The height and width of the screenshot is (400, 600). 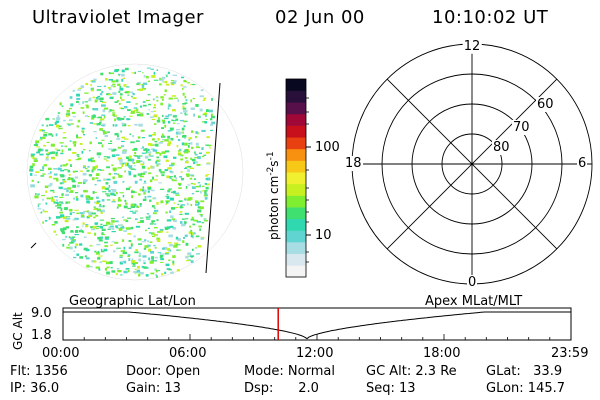 I want to click on color-bar-frame, so click(x=296, y=178).